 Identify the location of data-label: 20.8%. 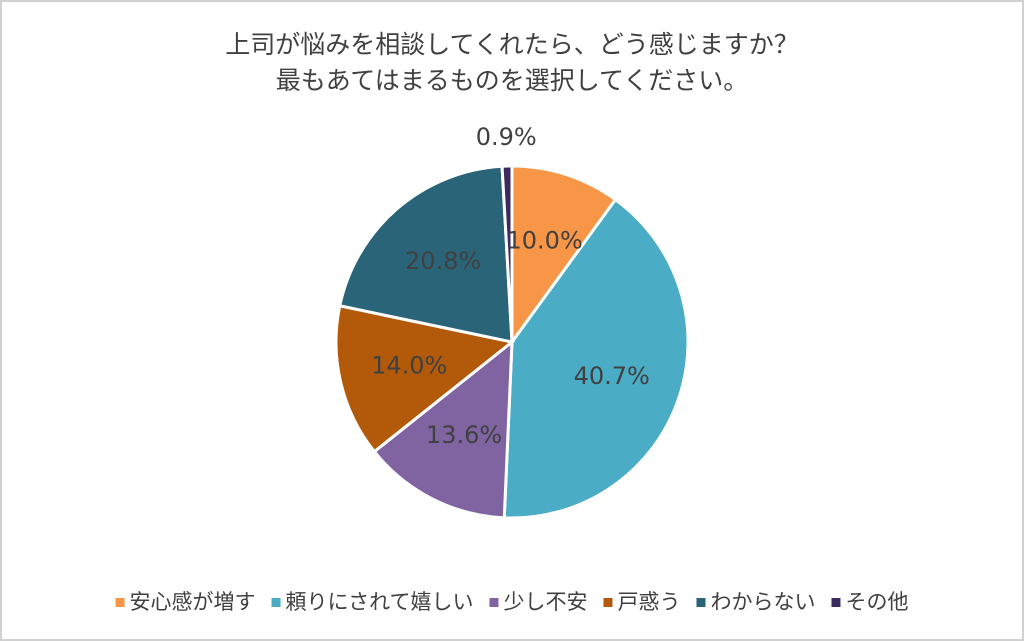
(443, 261).